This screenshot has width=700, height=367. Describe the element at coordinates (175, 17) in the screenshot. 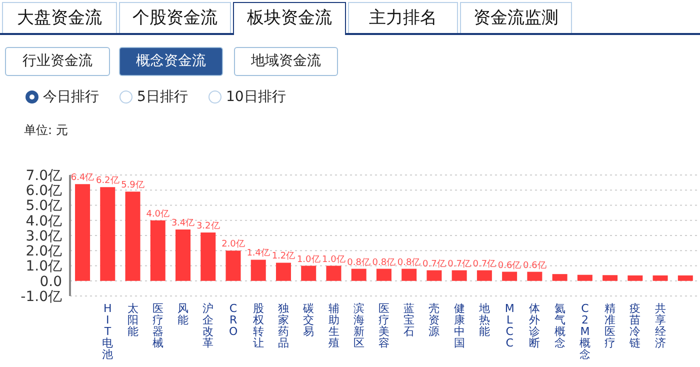

I see `text: 个股资金流` at that location.